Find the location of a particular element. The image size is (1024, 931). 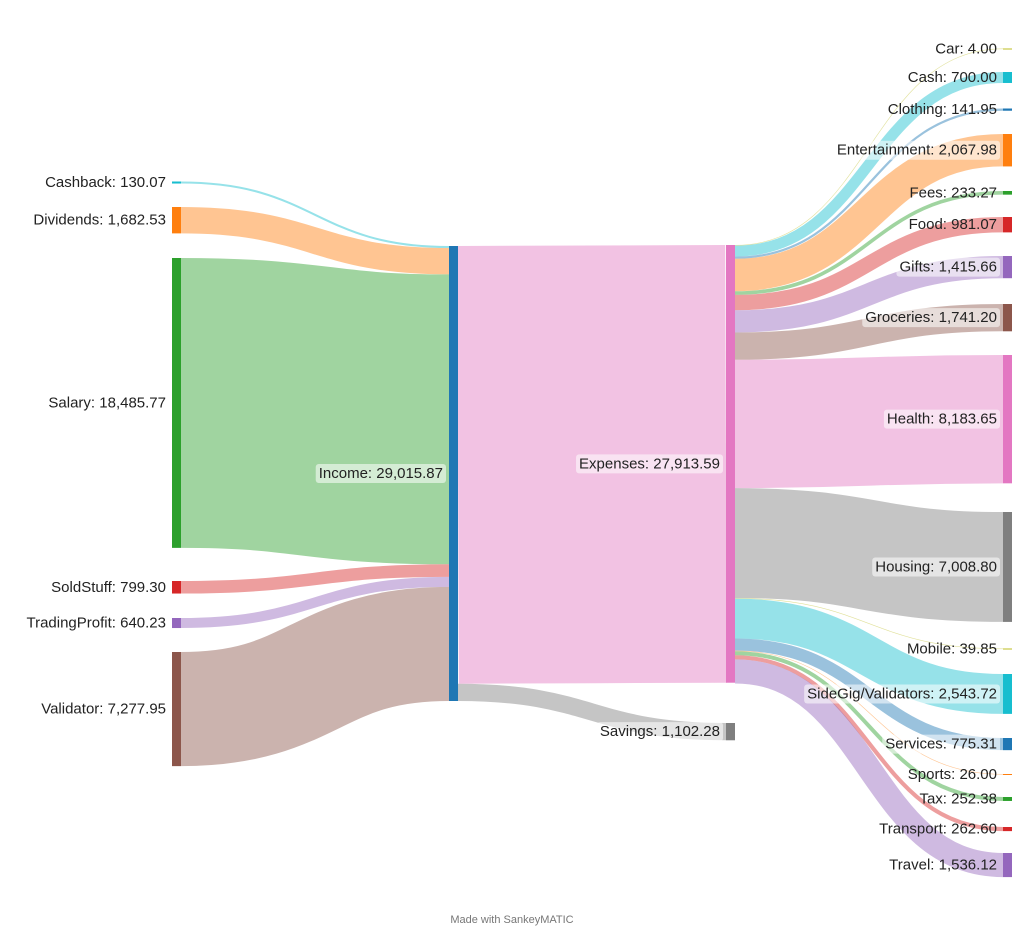

node-clothing is located at coordinates (1007, 109).